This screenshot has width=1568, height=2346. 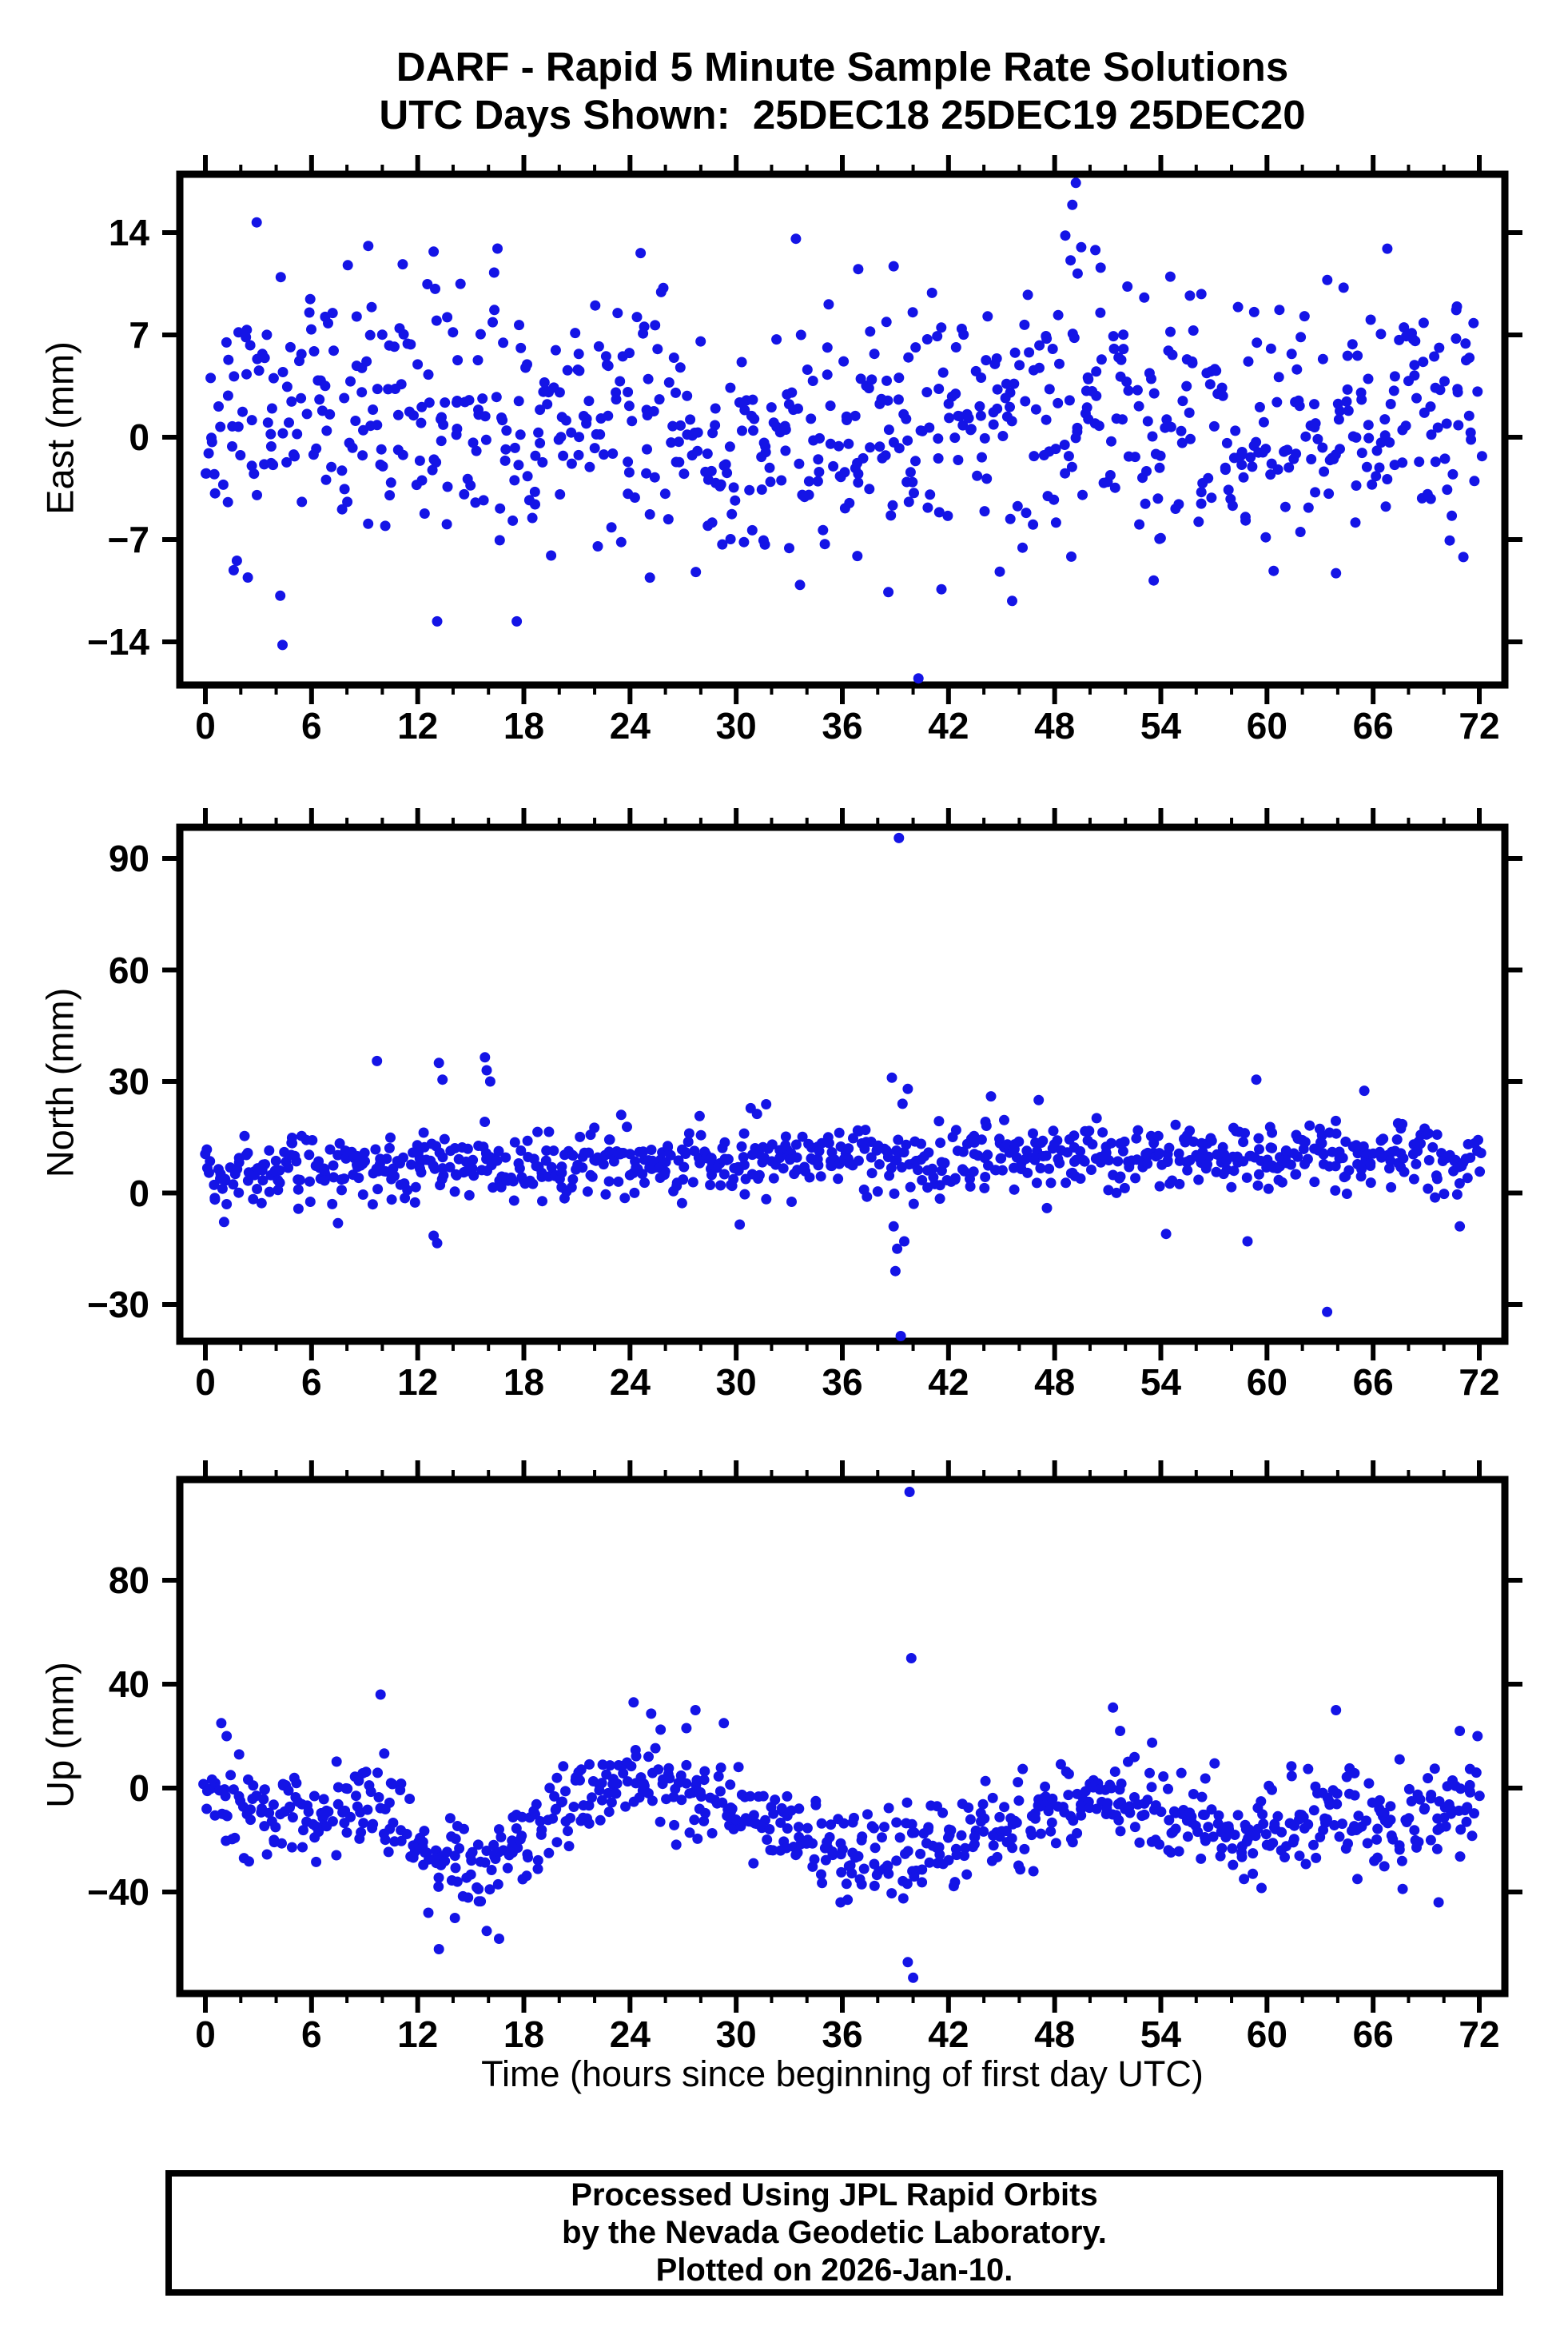 I want to click on y-tick-label: −40, so click(x=117, y=1892).